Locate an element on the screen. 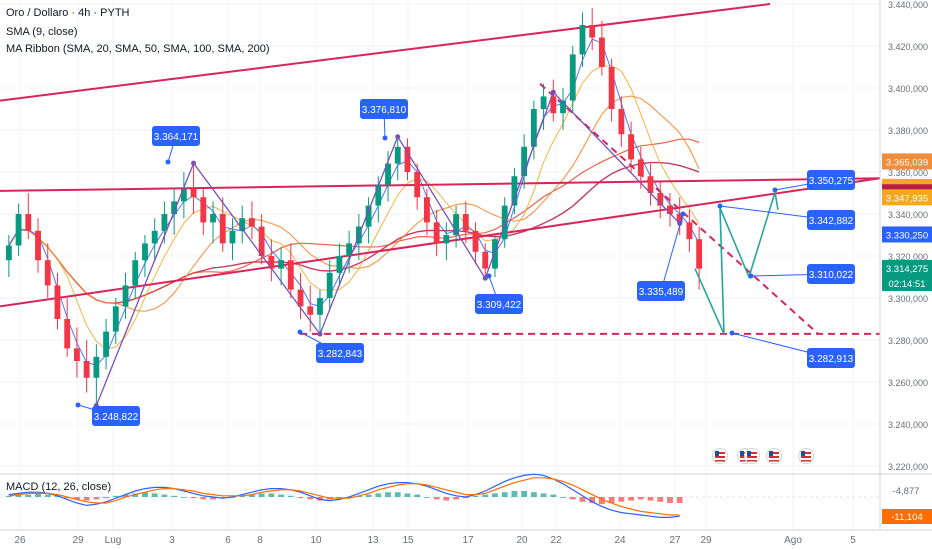 Image resolution: width=932 pixels, height=550 pixels. time-tick-label: 13 is located at coordinates (373, 540).